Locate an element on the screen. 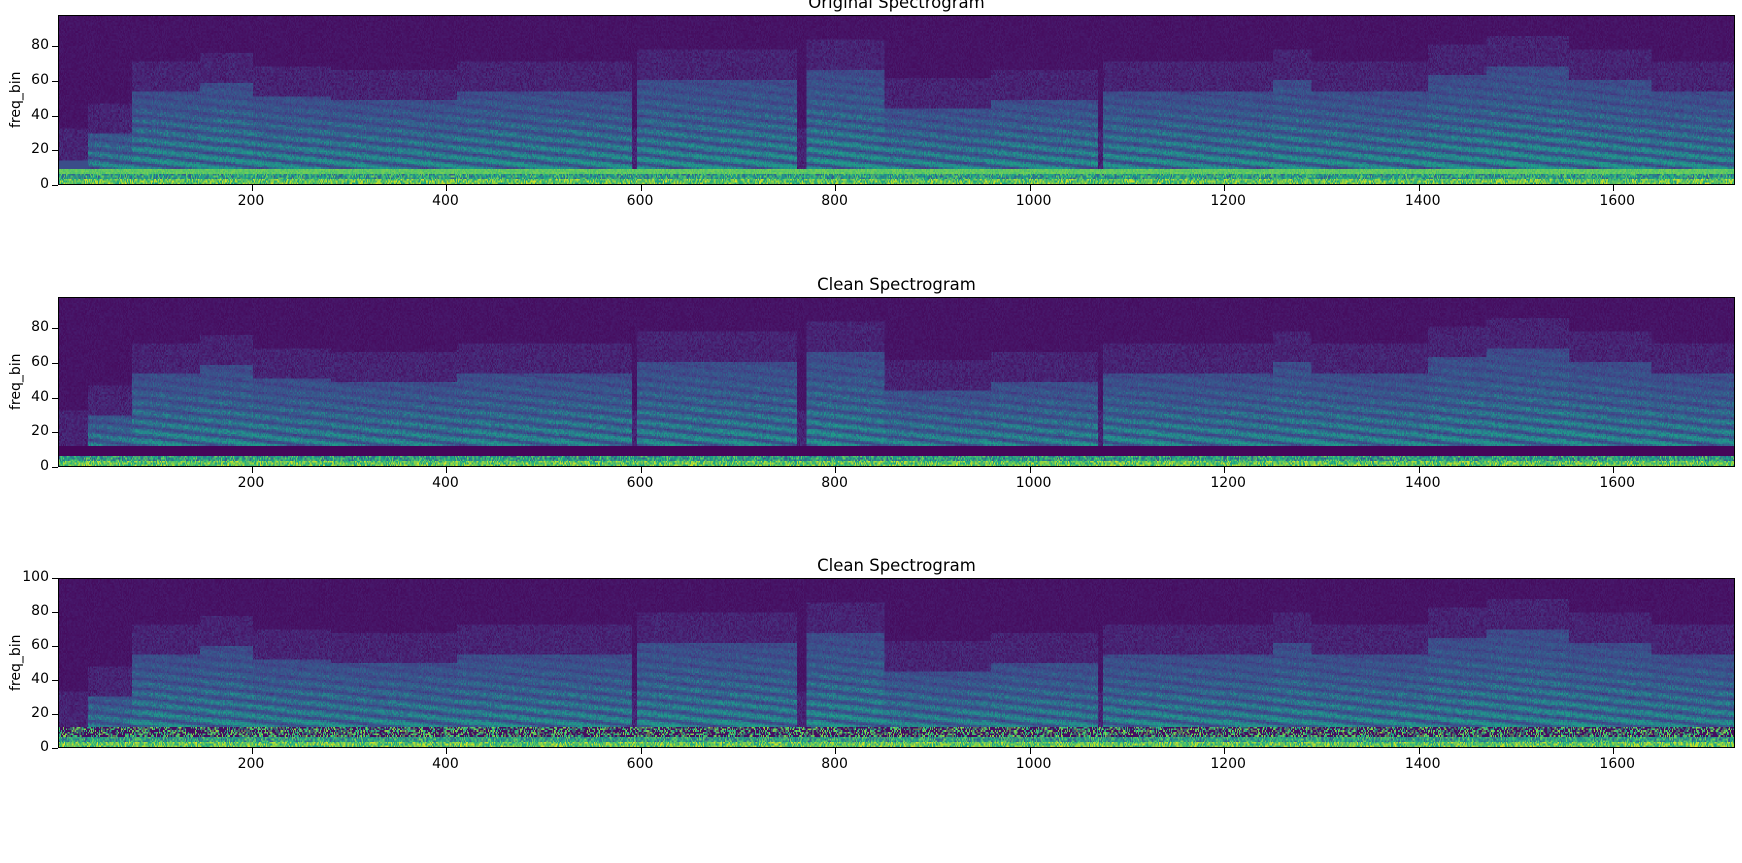  plot-title: Original Spectrogram is located at coordinates (896, 6).